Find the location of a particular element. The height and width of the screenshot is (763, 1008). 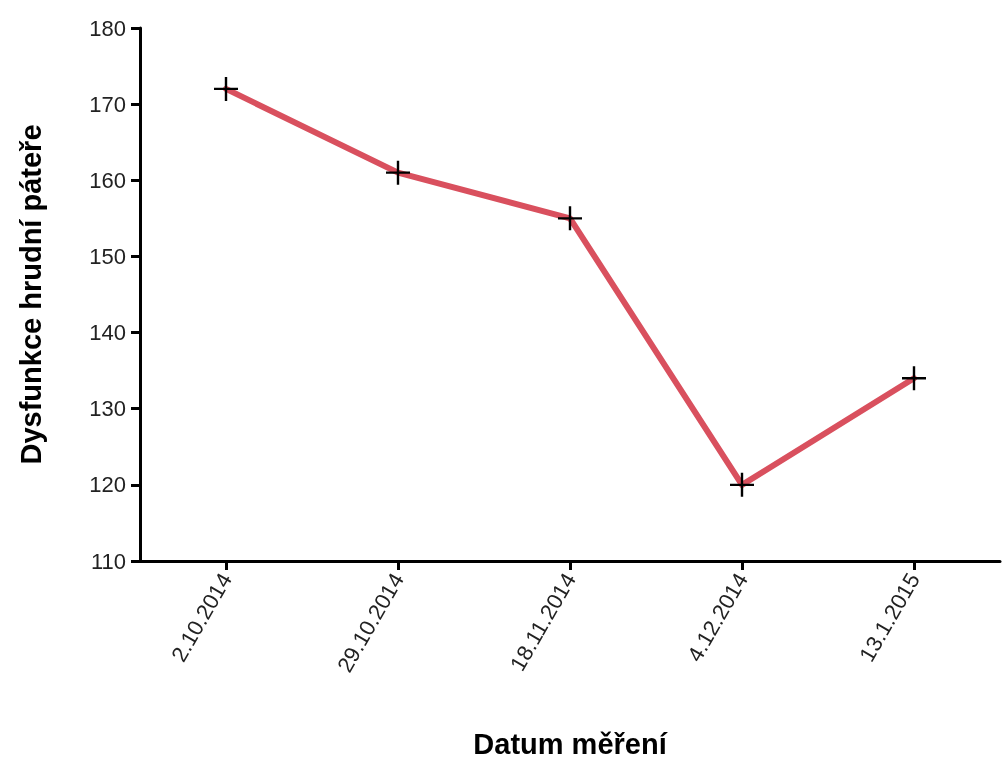

y-axis-title: Dysfunkce hrudní páteře is located at coordinates (30, 294).